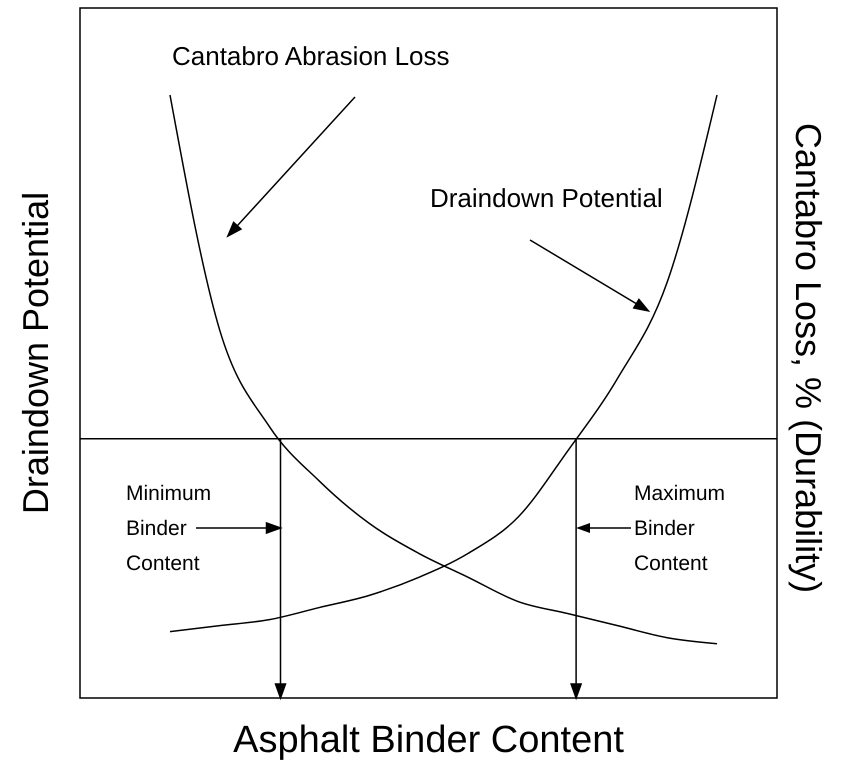  Describe the element at coordinates (311, 56) in the screenshot. I see `series-label: Cantabro Abrasion Loss` at that location.